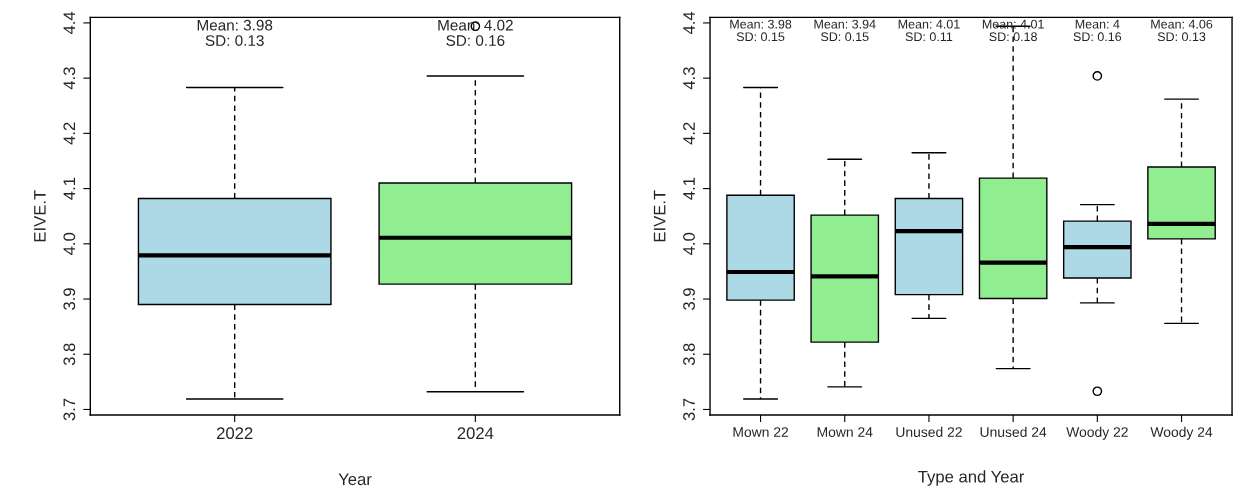 The height and width of the screenshot is (497, 1237). Describe the element at coordinates (355, 479) in the screenshot. I see `x-axis-title: Year` at that location.